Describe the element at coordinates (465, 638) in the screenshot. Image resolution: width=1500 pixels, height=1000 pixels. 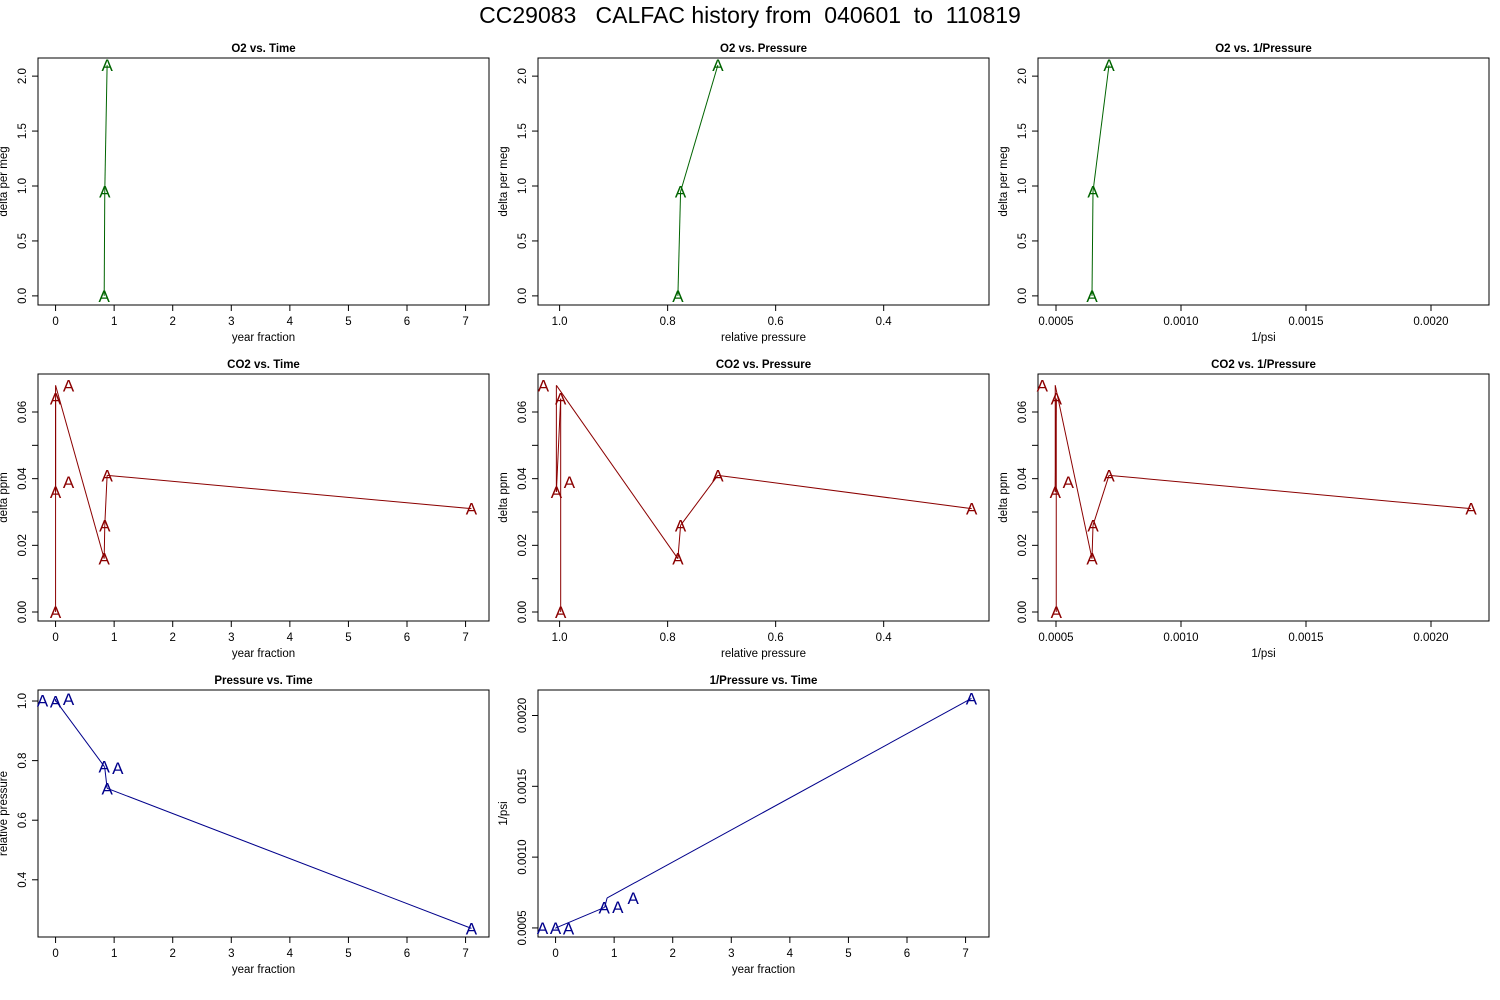
I see `x-tick-label: 7` at that location.